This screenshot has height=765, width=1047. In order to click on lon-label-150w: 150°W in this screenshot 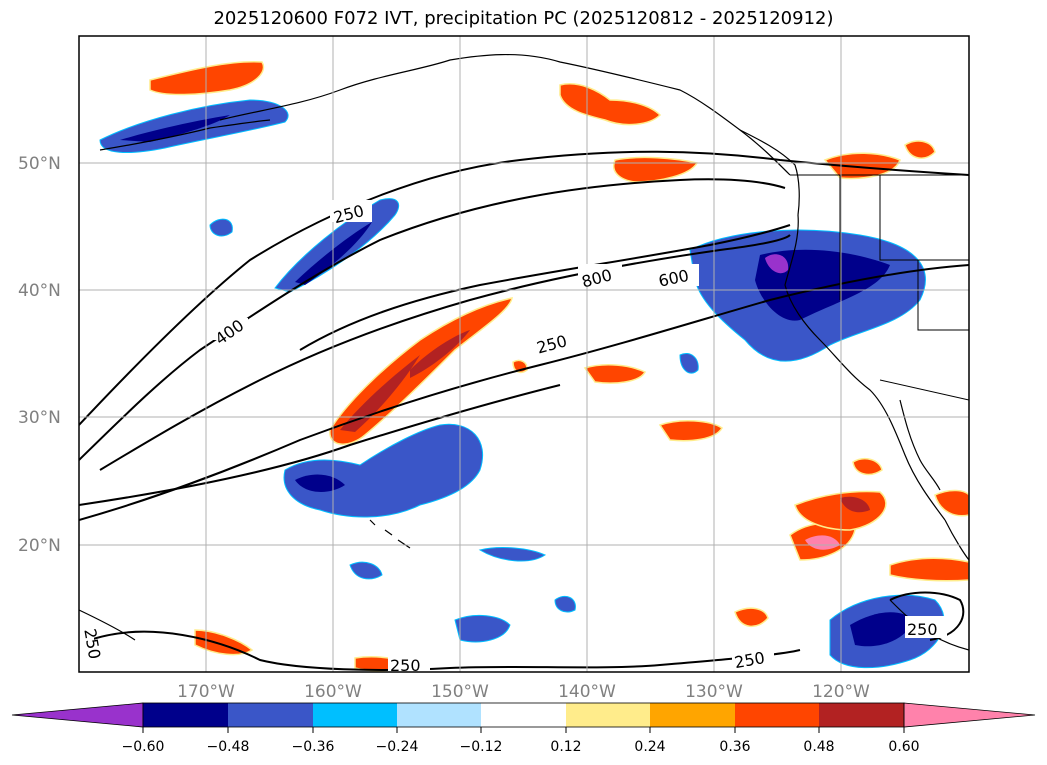, I will do `click(460, 692)`.